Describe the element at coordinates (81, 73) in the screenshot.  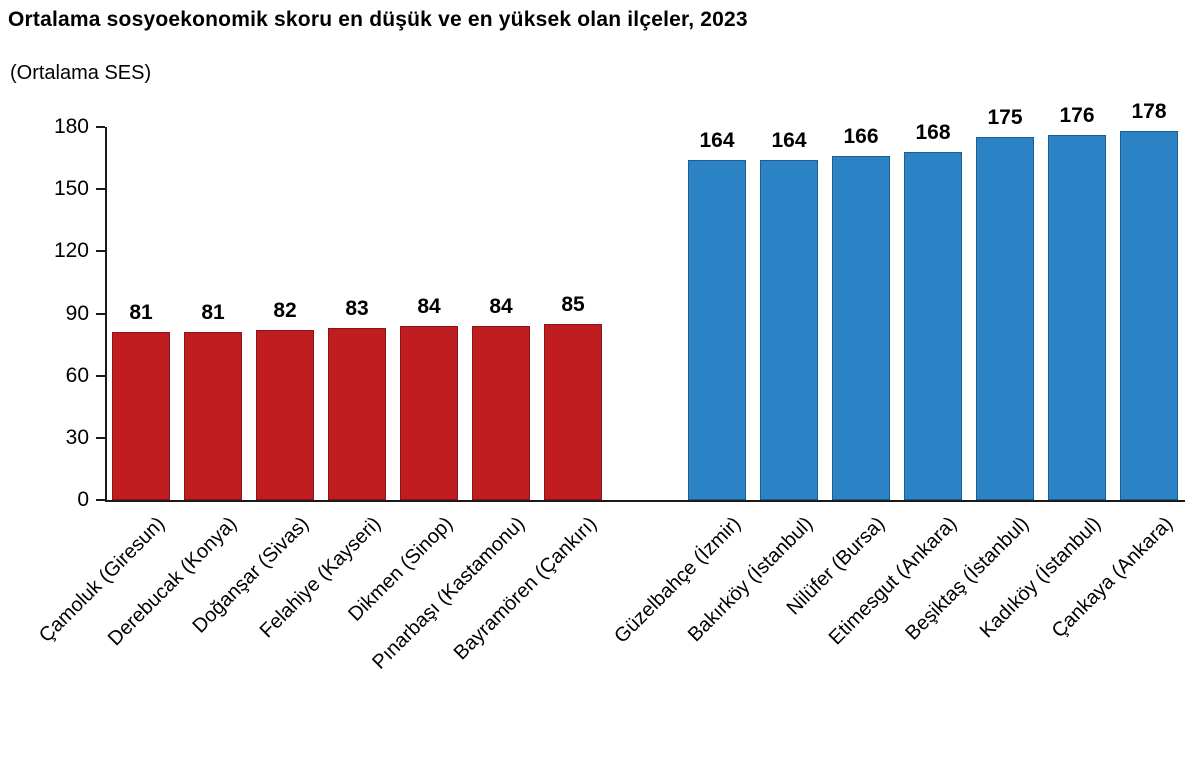
I see `y-axis-unit-label: (Ortalama SES)` at that location.